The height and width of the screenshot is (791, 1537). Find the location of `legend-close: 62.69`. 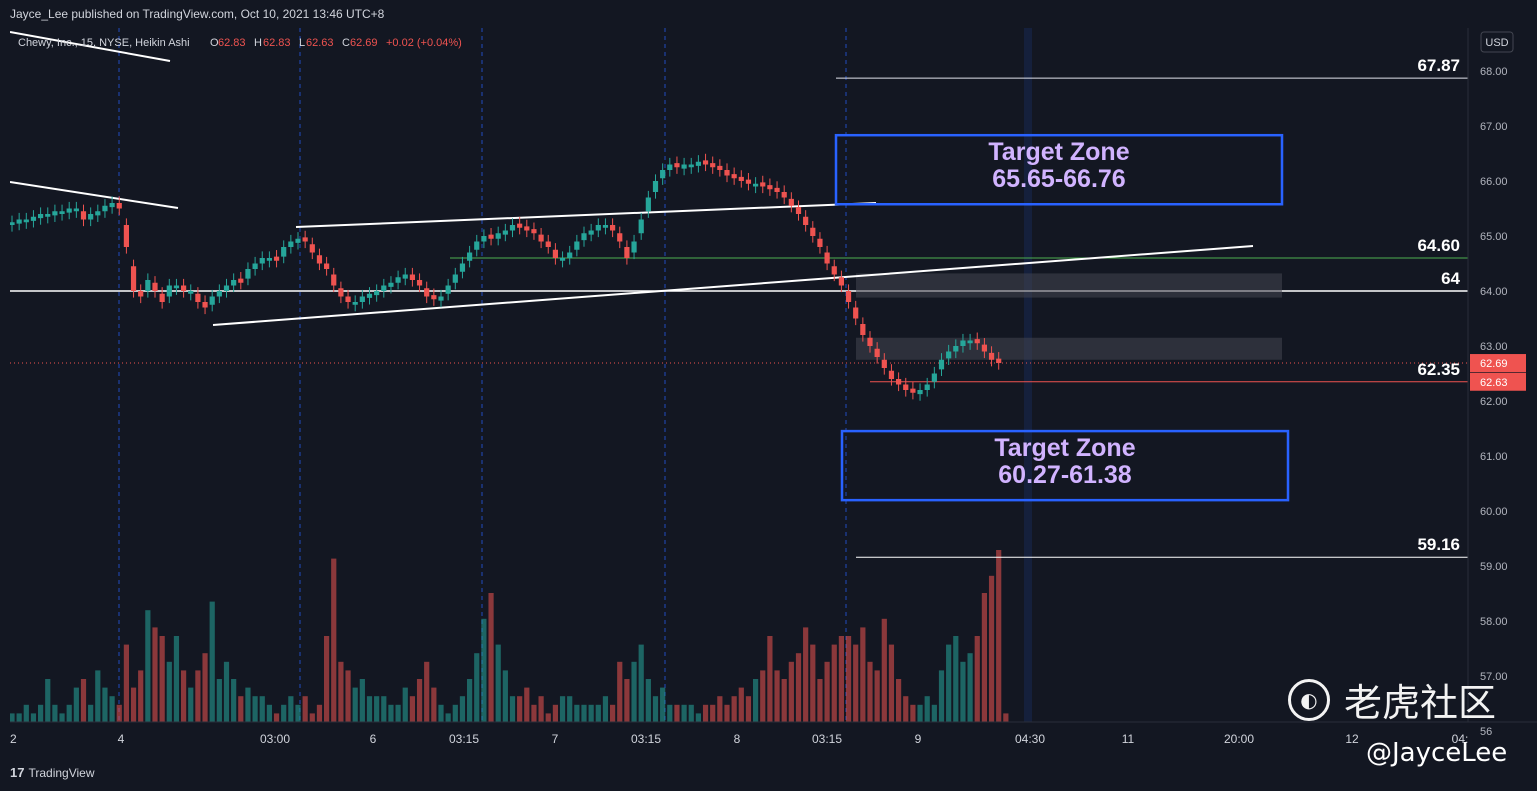

legend-close: 62.69 is located at coordinates (364, 43).